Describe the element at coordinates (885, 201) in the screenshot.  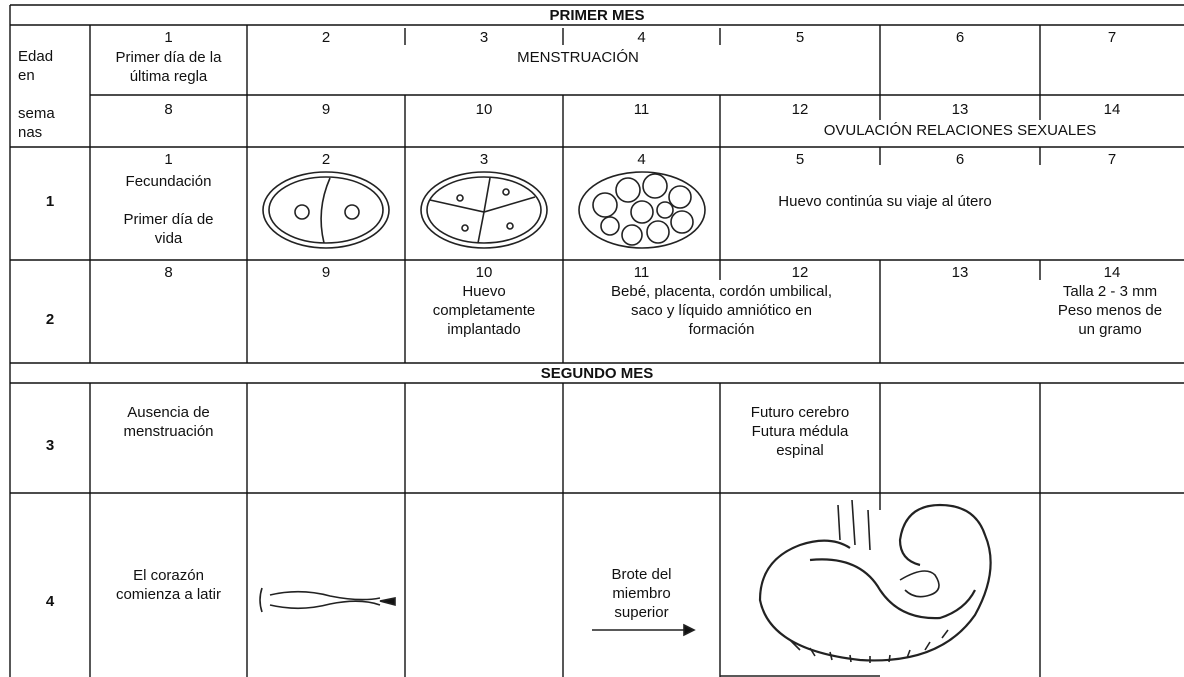
I see `week-note: Huevo continúa su viaje al útero` at that location.